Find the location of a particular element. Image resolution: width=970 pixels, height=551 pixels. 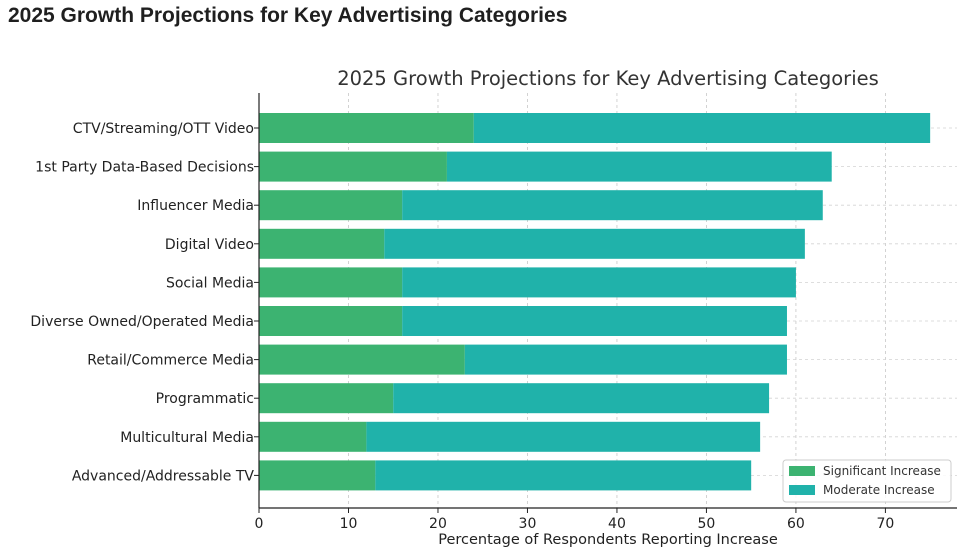

y-tick-label: Social Media is located at coordinates (210, 283).